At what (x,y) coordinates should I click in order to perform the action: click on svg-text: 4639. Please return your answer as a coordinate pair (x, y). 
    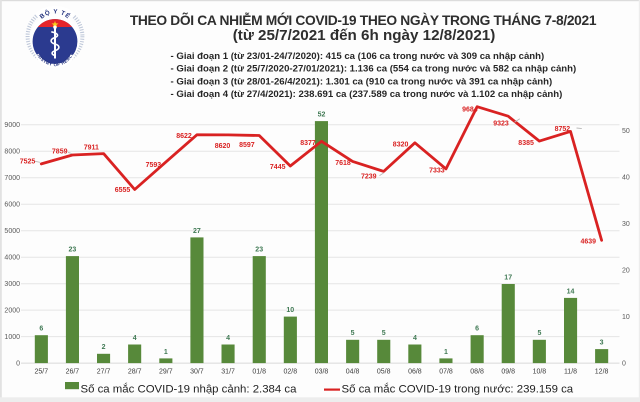
    Looking at the image, I should click on (589, 241).